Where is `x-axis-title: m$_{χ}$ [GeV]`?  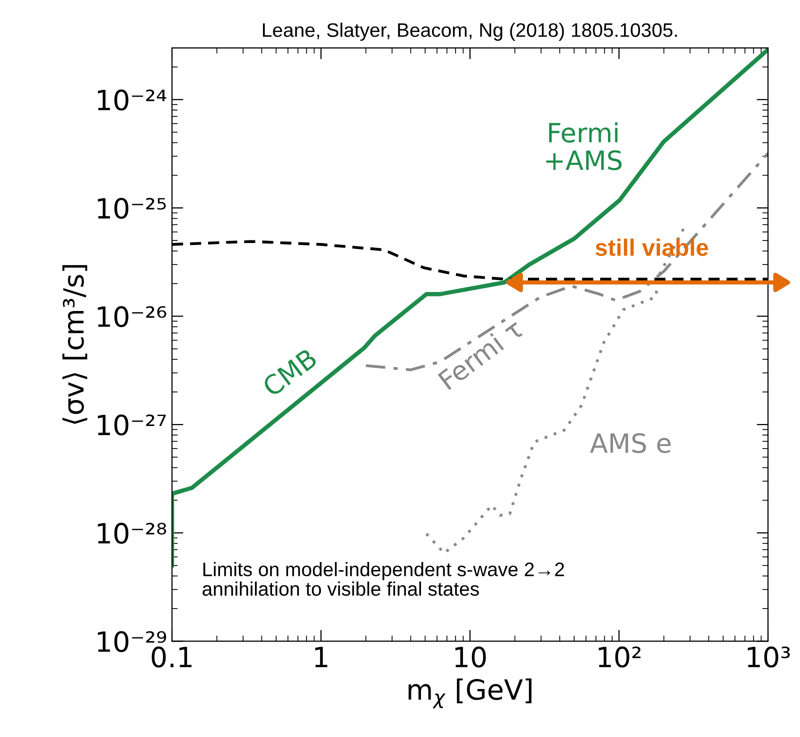 x-axis-title: m$_{χ}$ [GeV] is located at coordinates (470, 693).